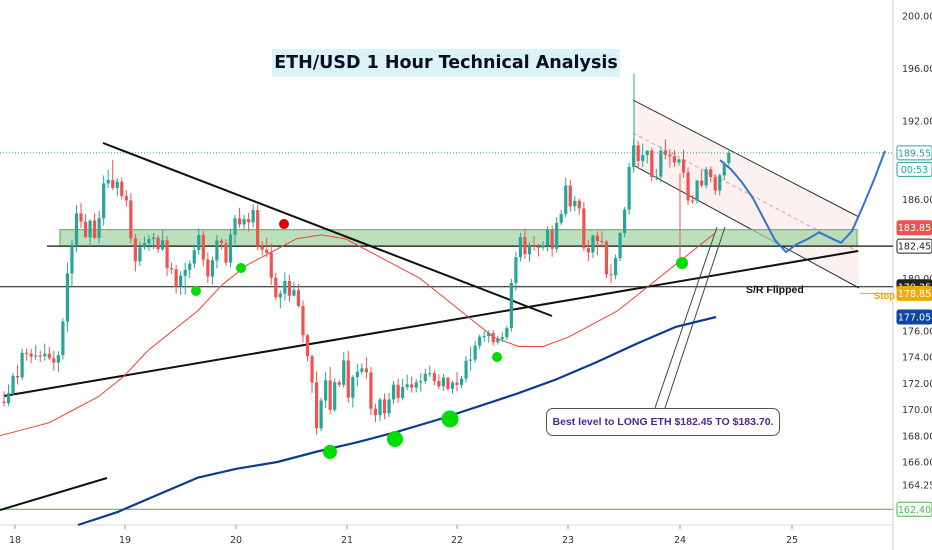  What do you see at coordinates (914, 228) in the screenshot?
I see `price-badge: 183.85` at bounding box center [914, 228].